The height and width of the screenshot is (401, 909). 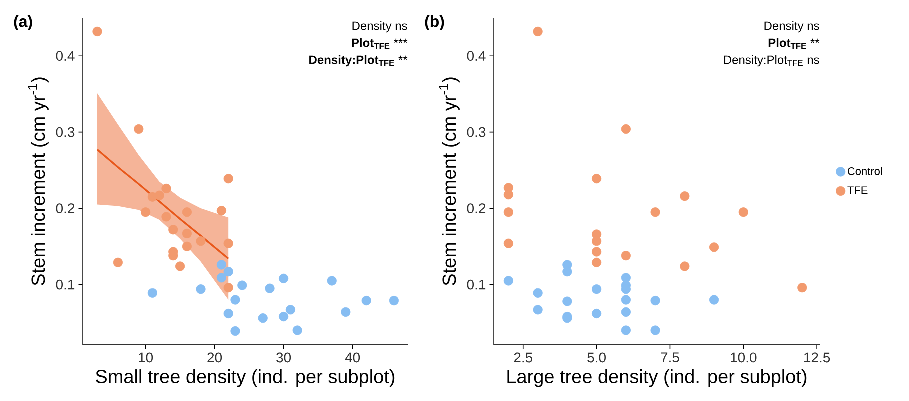 I want to click on text: Plot$_{TFE}$ ***, so click(x=380, y=43).